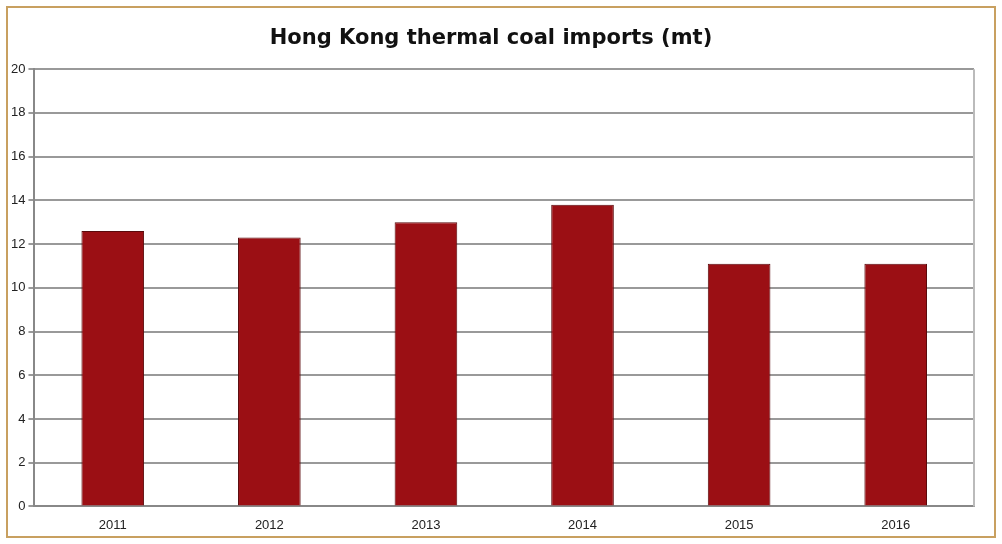 The width and height of the screenshot is (1002, 544). I want to click on y-tick-label: 2, so click(22, 462).